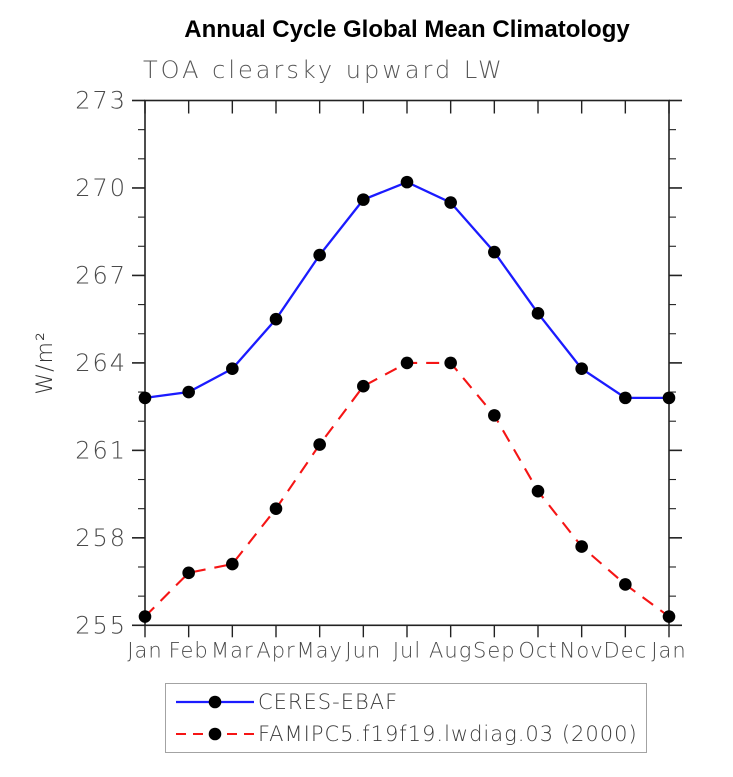 This screenshot has width=733, height=777. I want to click on y-tick-label: 255, so click(101, 625).